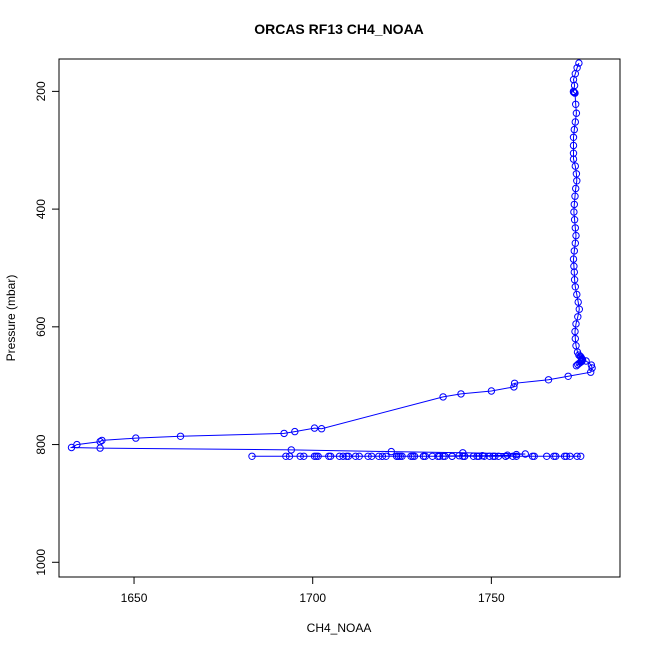  I want to click on x-axis: 1650 1700 1750, so click(313, 591).